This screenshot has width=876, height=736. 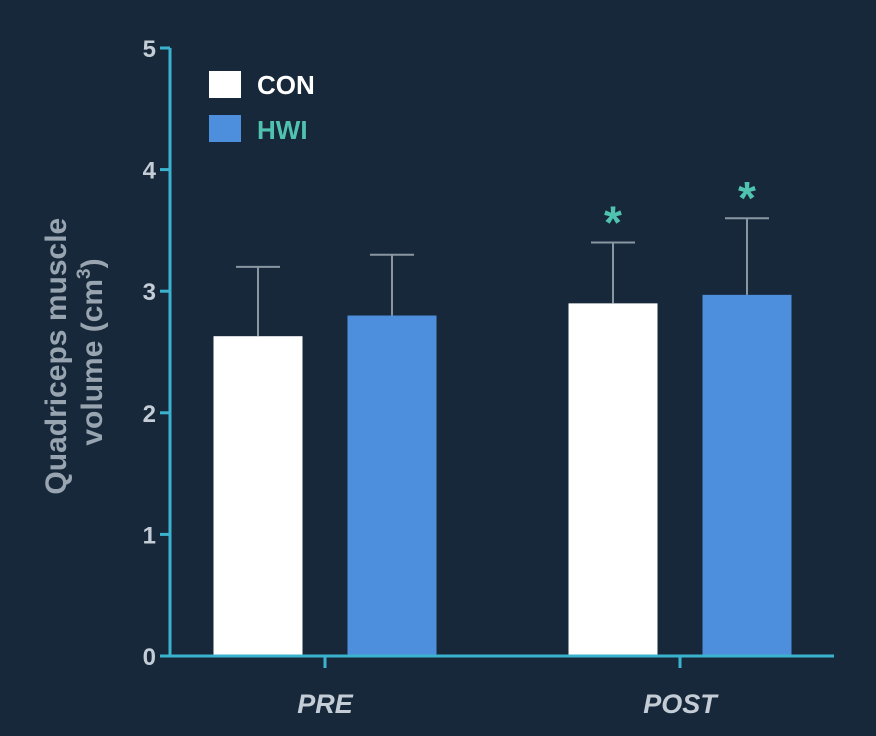 What do you see at coordinates (613, 223) in the screenshot?
I see `significance-marker-con-post: *` at bounding box center [613, 223].